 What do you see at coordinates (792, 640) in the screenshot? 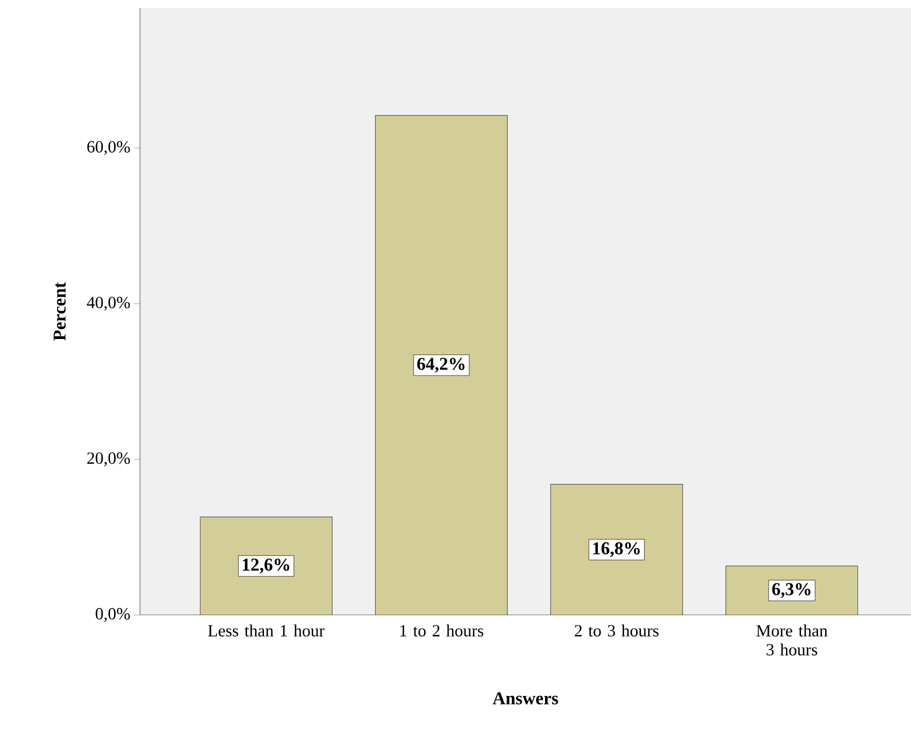
I see `x-tick-label: More than 3 hours` at bounding box center [792, 640].